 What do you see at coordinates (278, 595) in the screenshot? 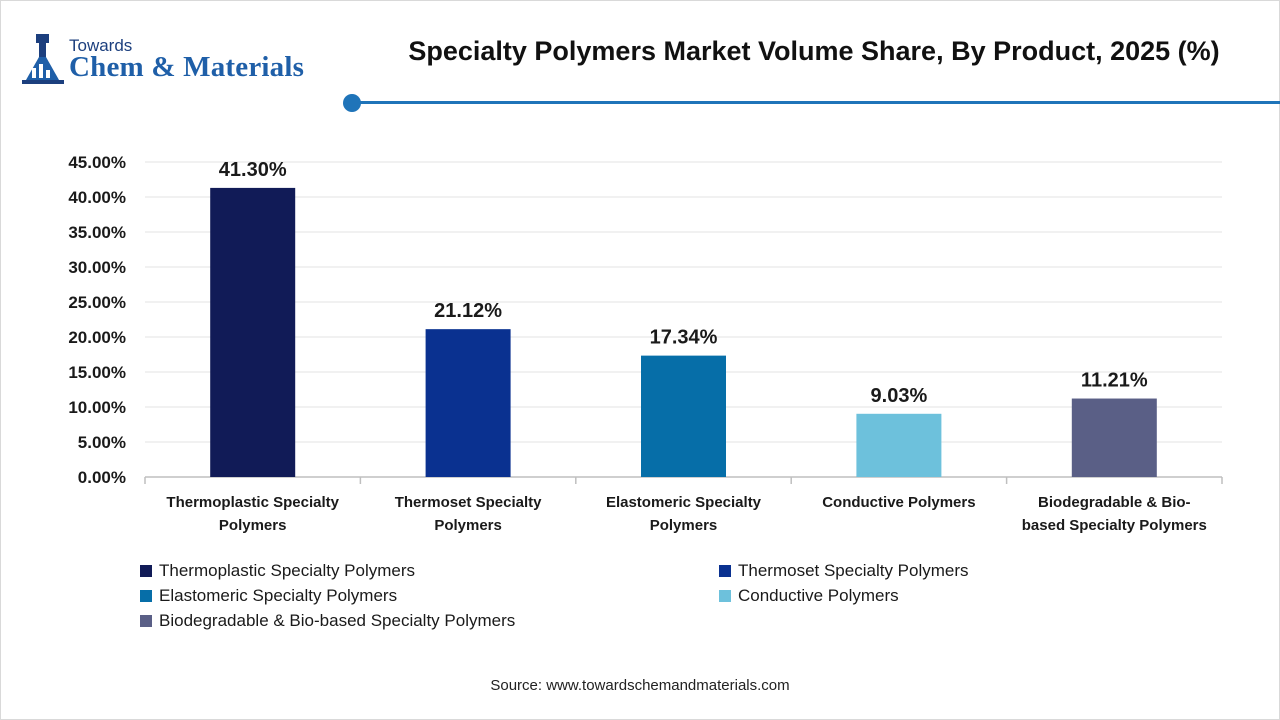
I see `legend-label: Elastomeric Specialty Polymers` at bounding box center [278, 595].